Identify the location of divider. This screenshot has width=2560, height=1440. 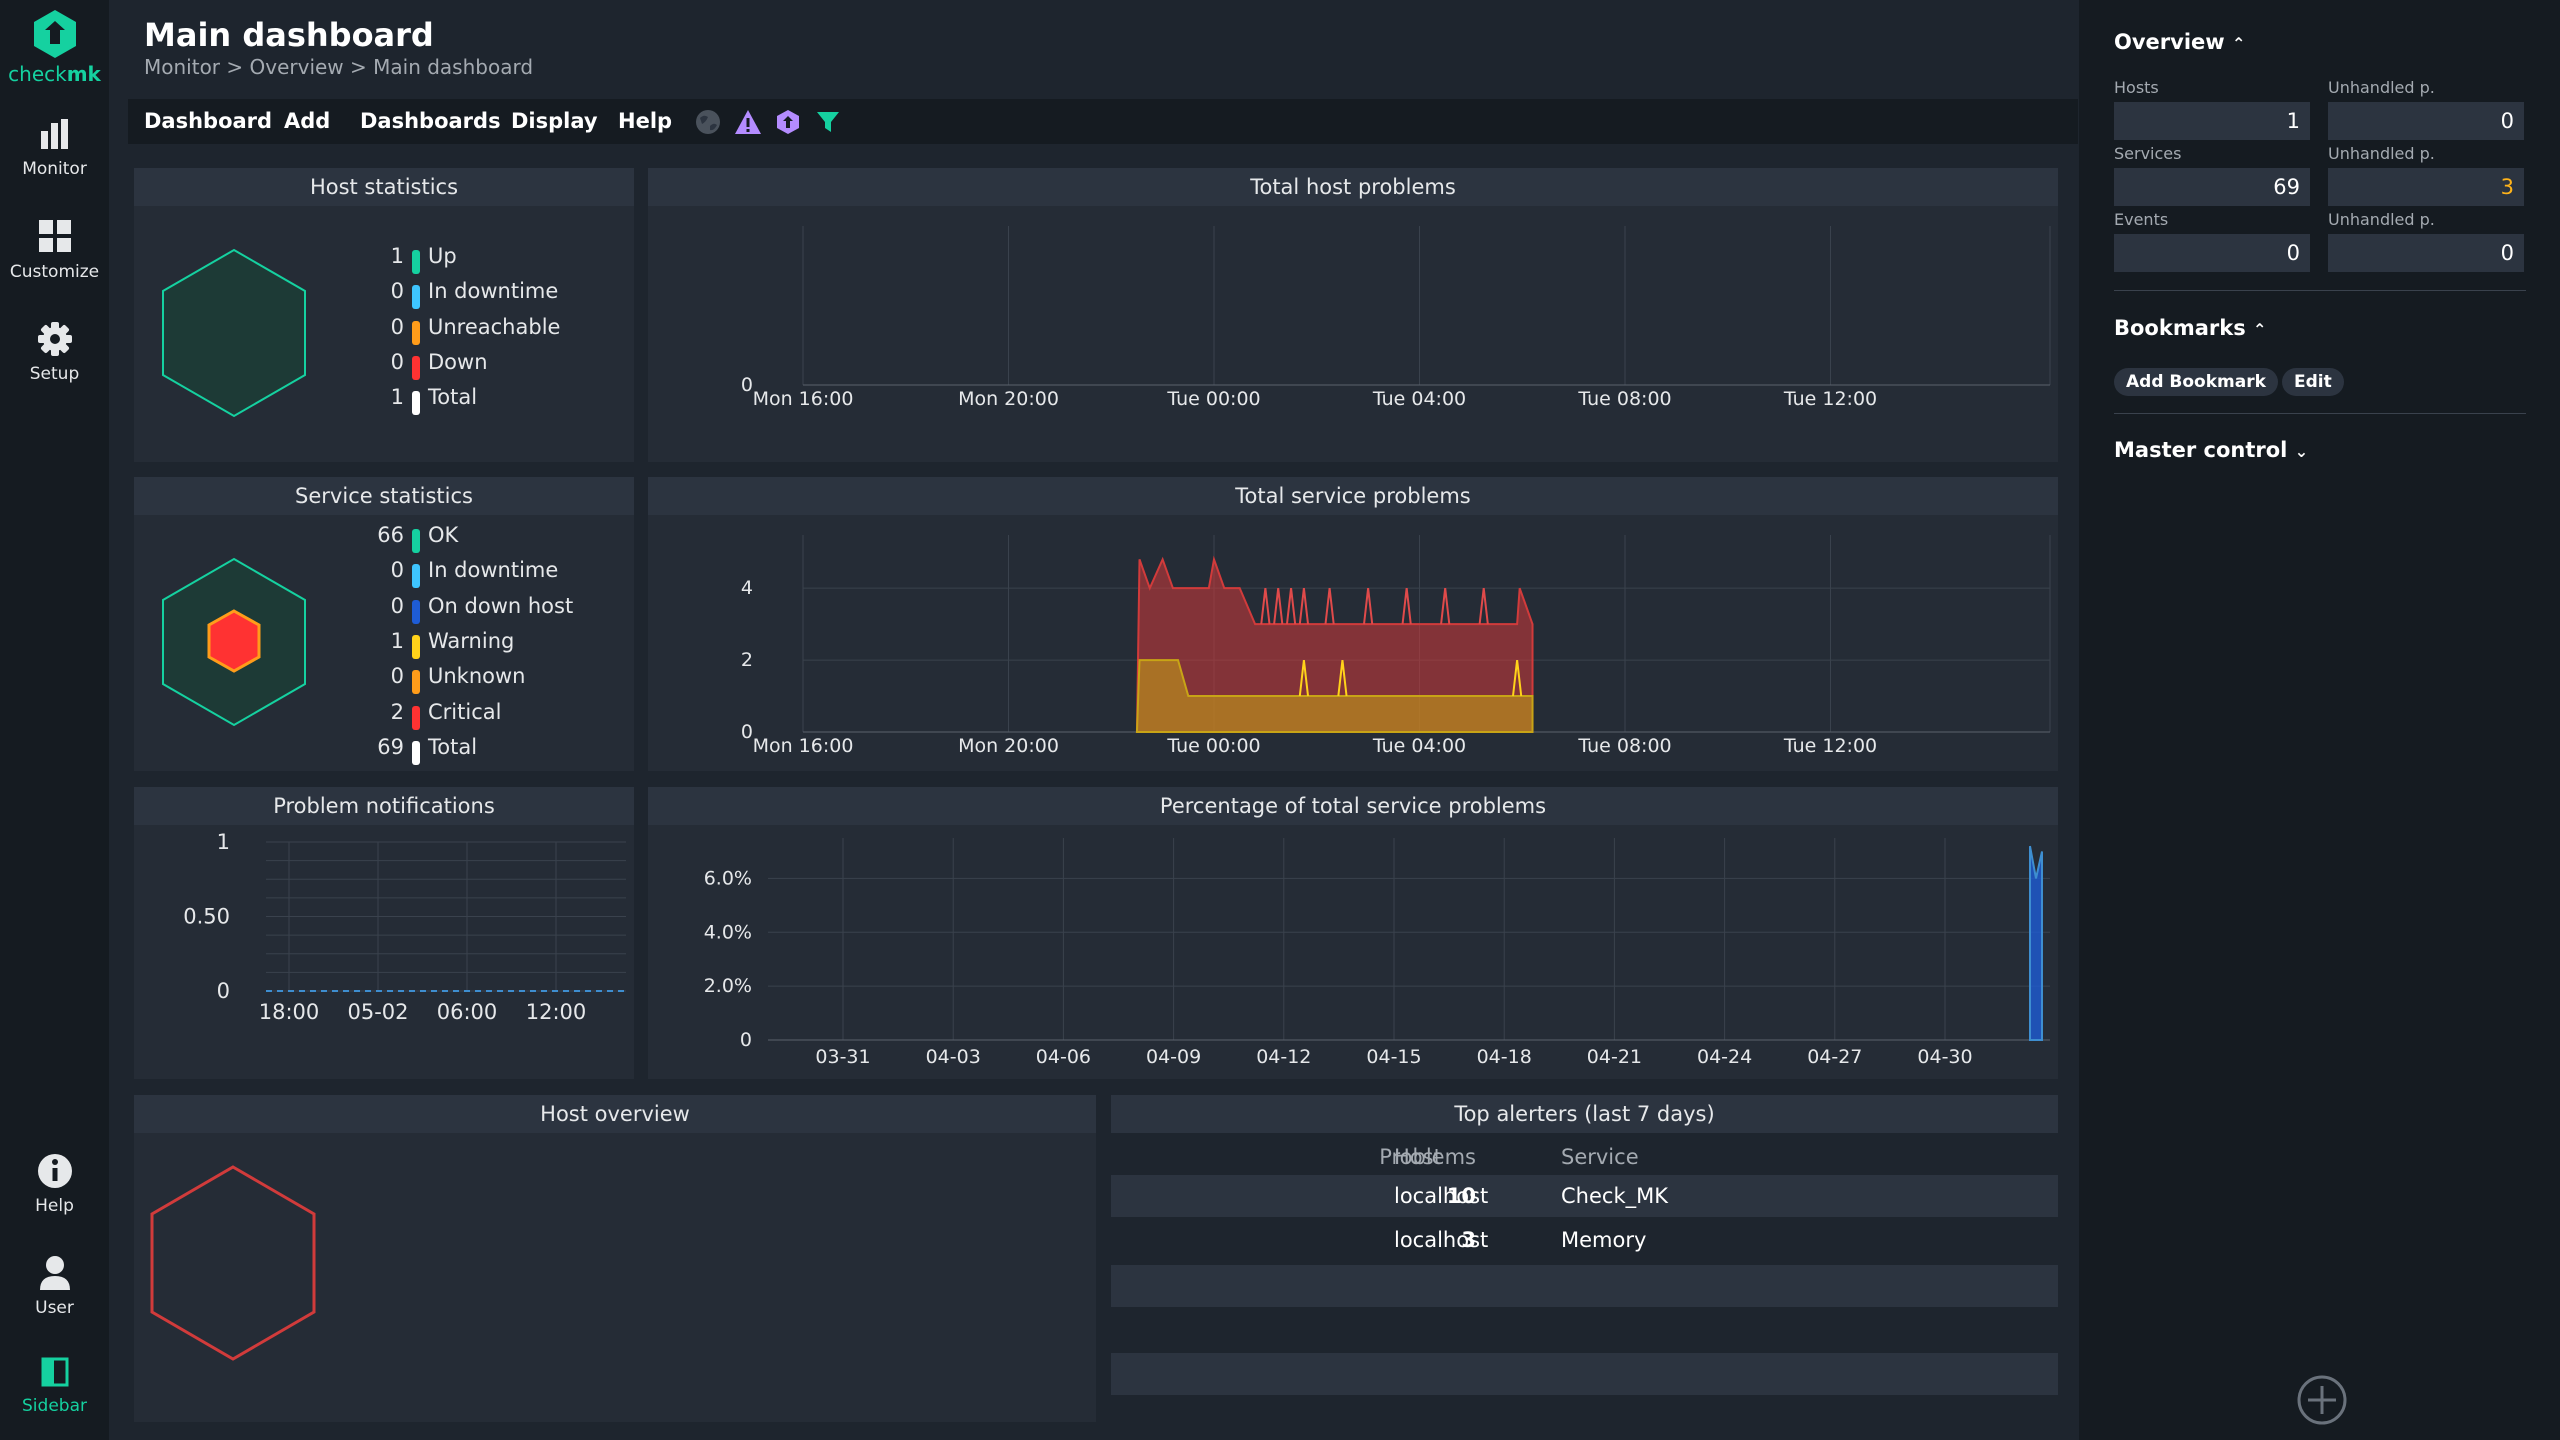
(2320, 290).